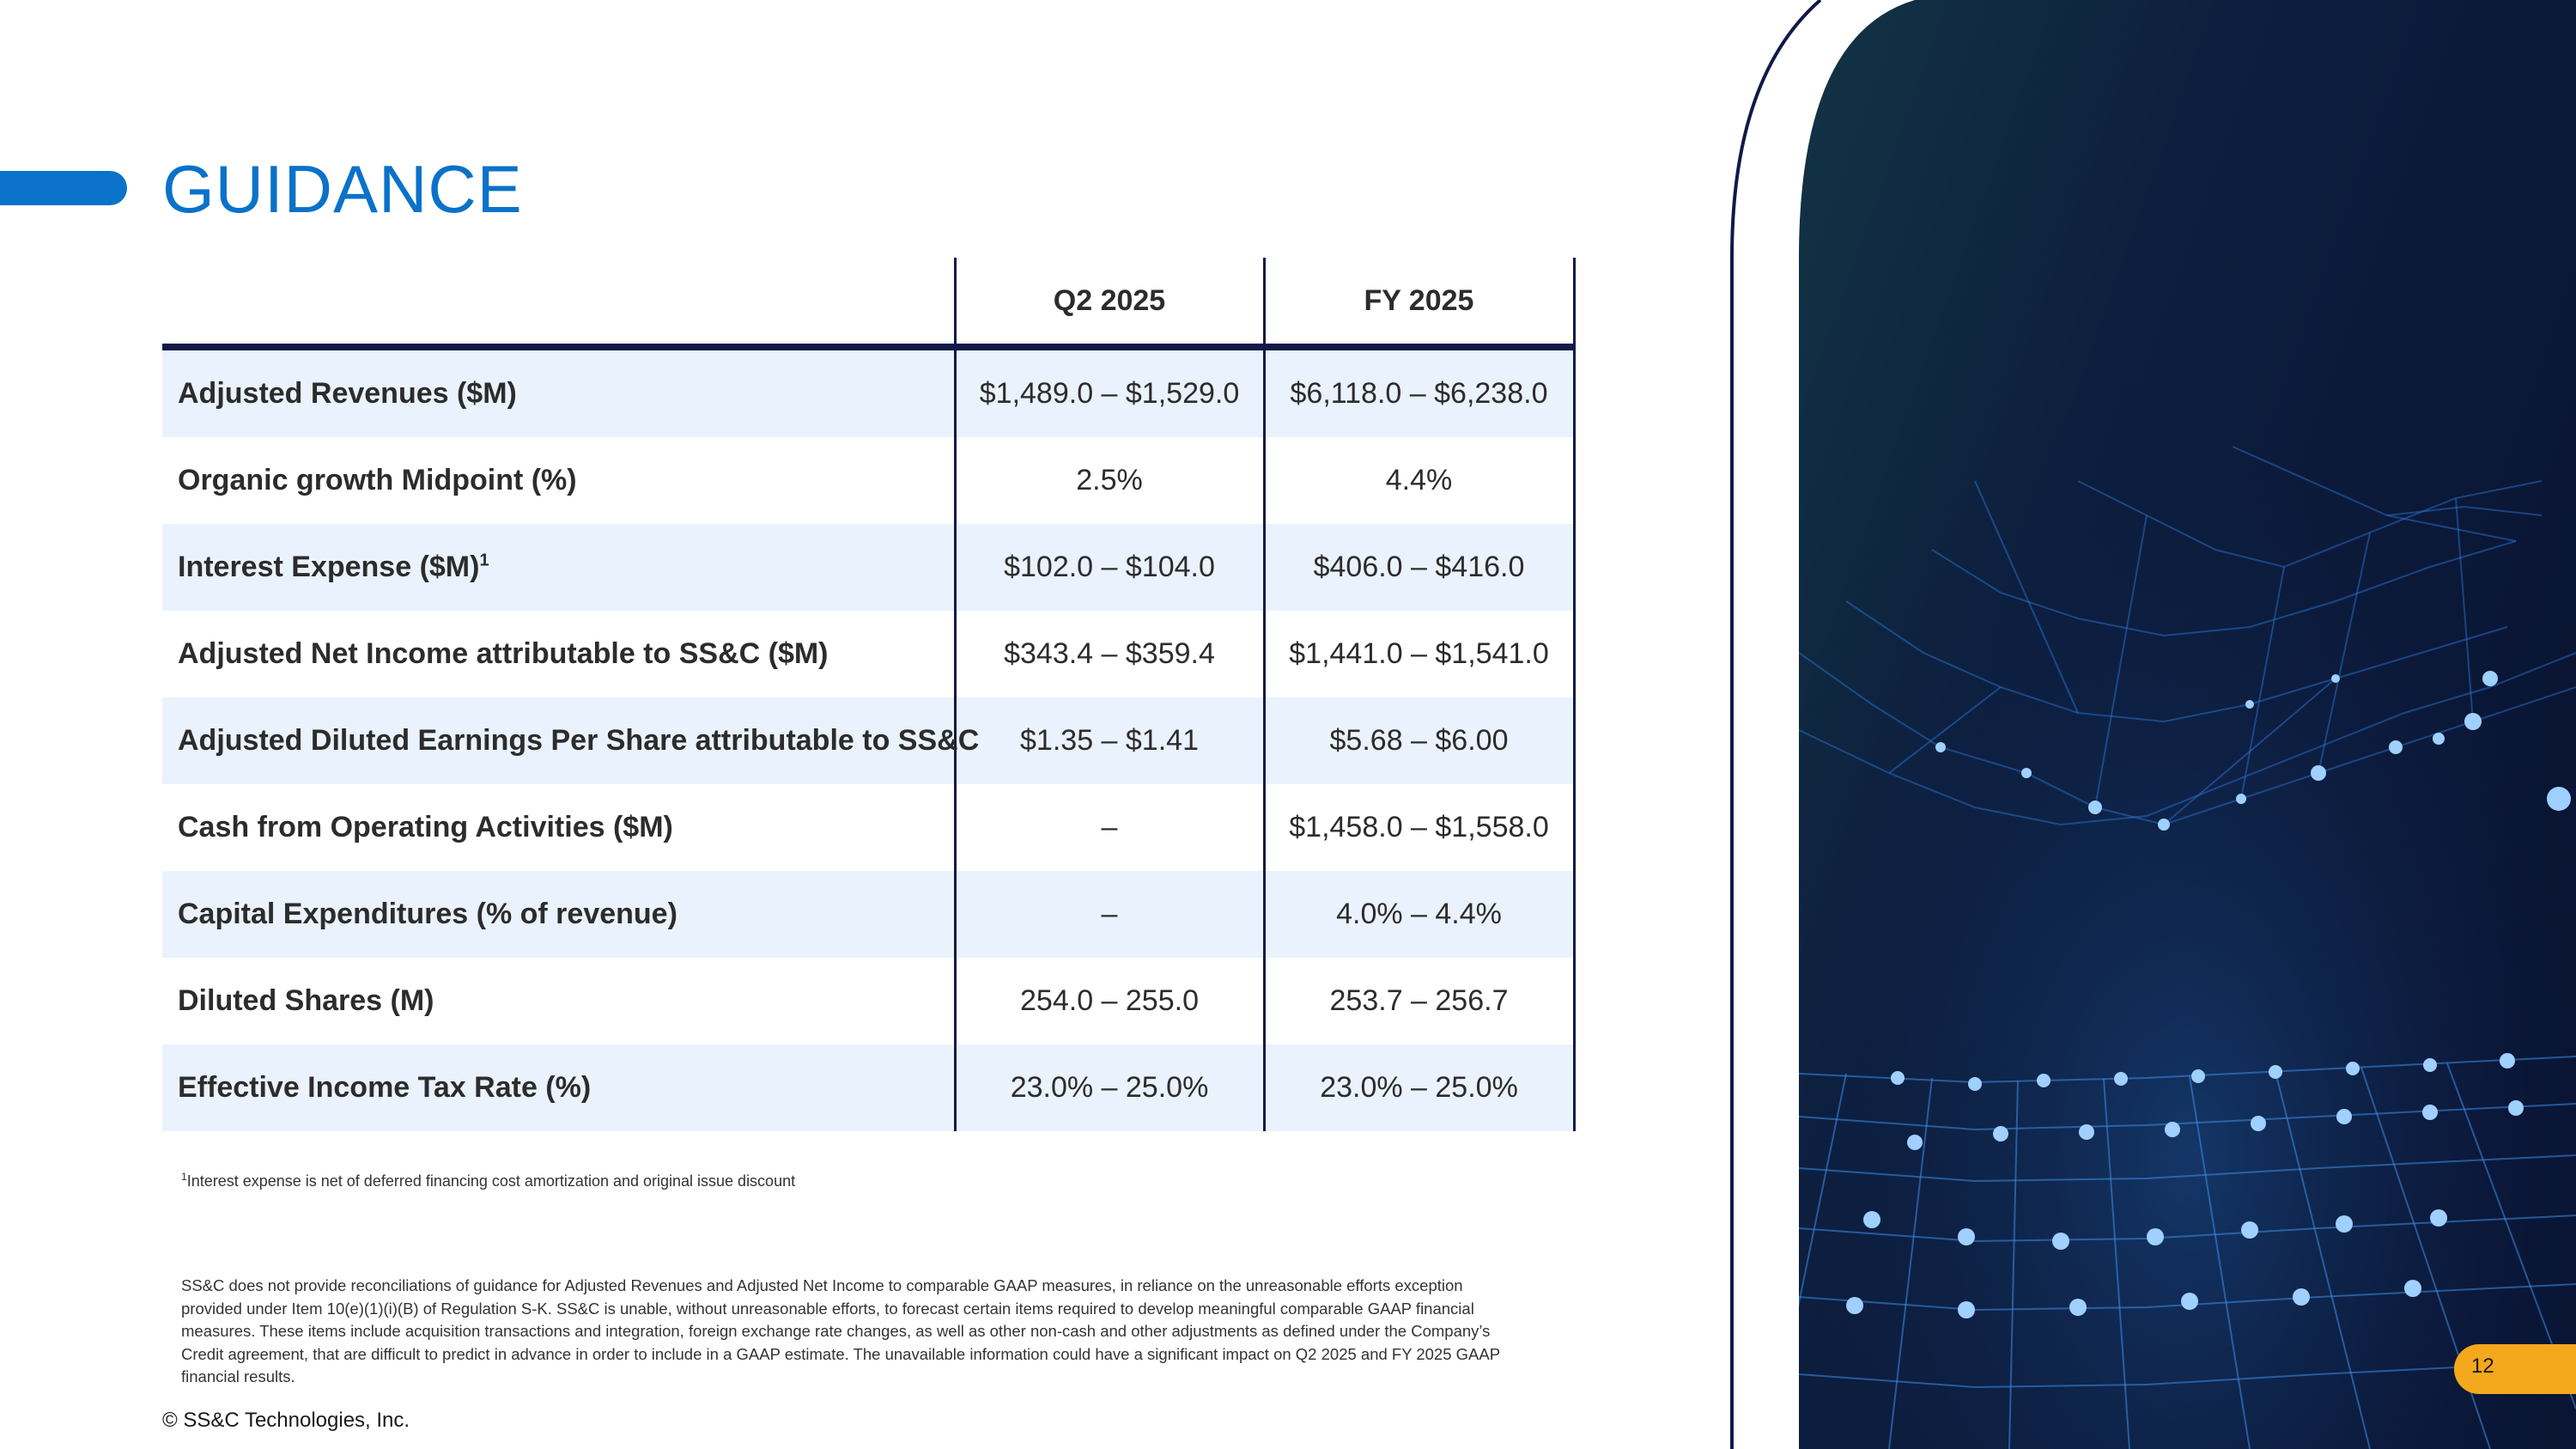  What do you see at coordinates (2515, 1369) in the screenshot?
I see `page-number-badge` at bounding box center [2515, 1369].